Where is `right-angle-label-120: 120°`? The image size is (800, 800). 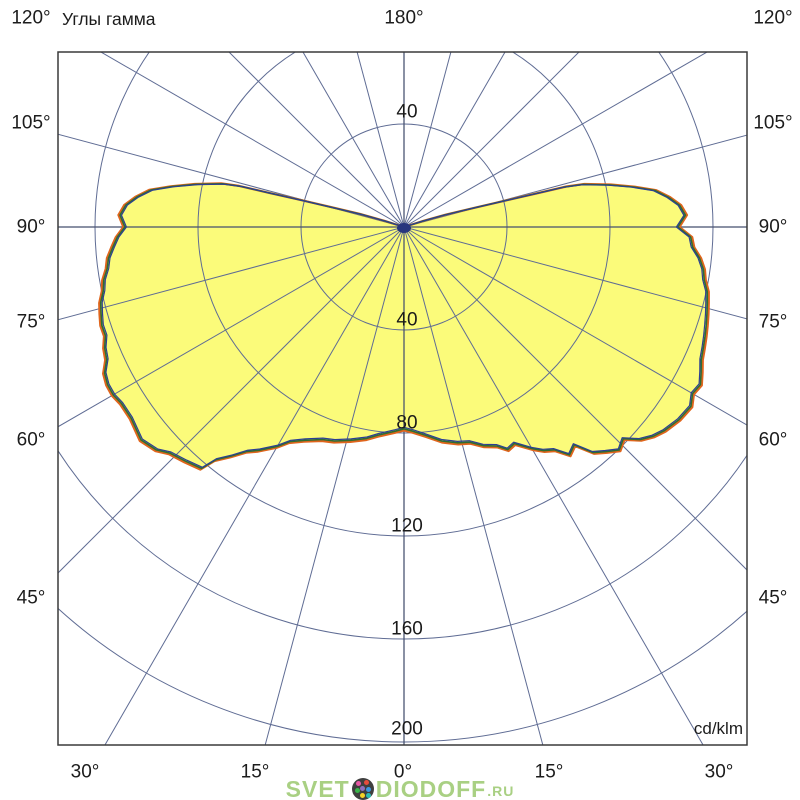
right-angle-label-120: 120° is located at coordinates (773, 18).